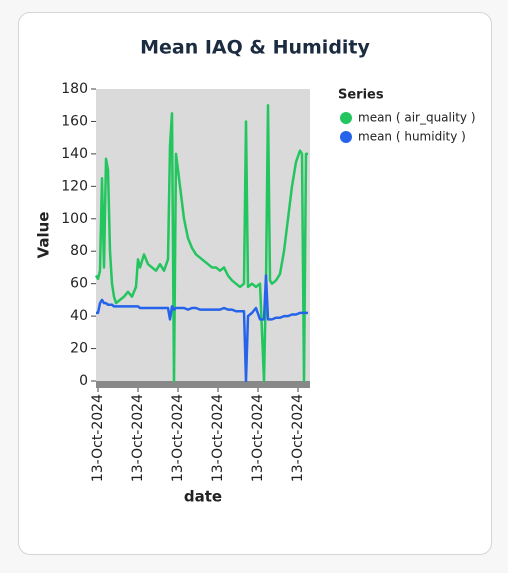 The width and height of the screenshot is (508, 573). What do you see at coordinates (79, 284) in the screenshot?
I see `y-tick-label: 60` at bounding box center [79, 284].